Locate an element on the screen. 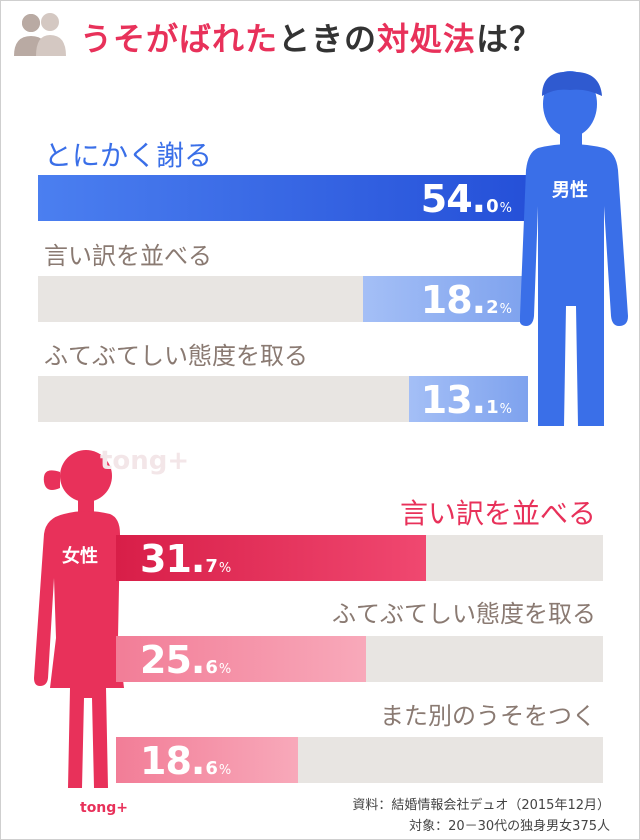  page-title: うそがばれたときの対処法は？ is located at coordinates (311, 39).